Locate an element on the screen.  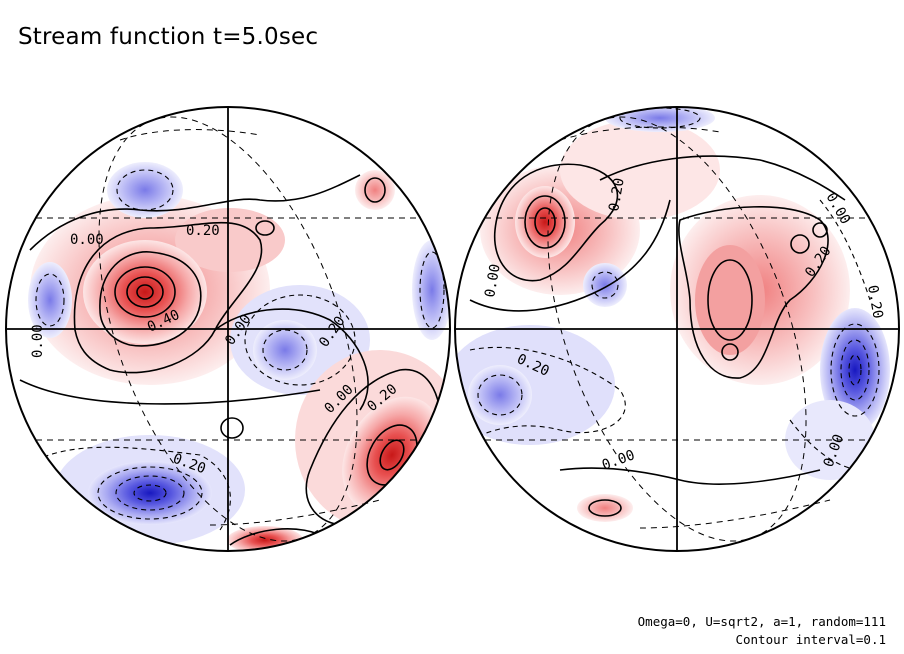
left-min-sw-core is located at coordinates (150, 493).